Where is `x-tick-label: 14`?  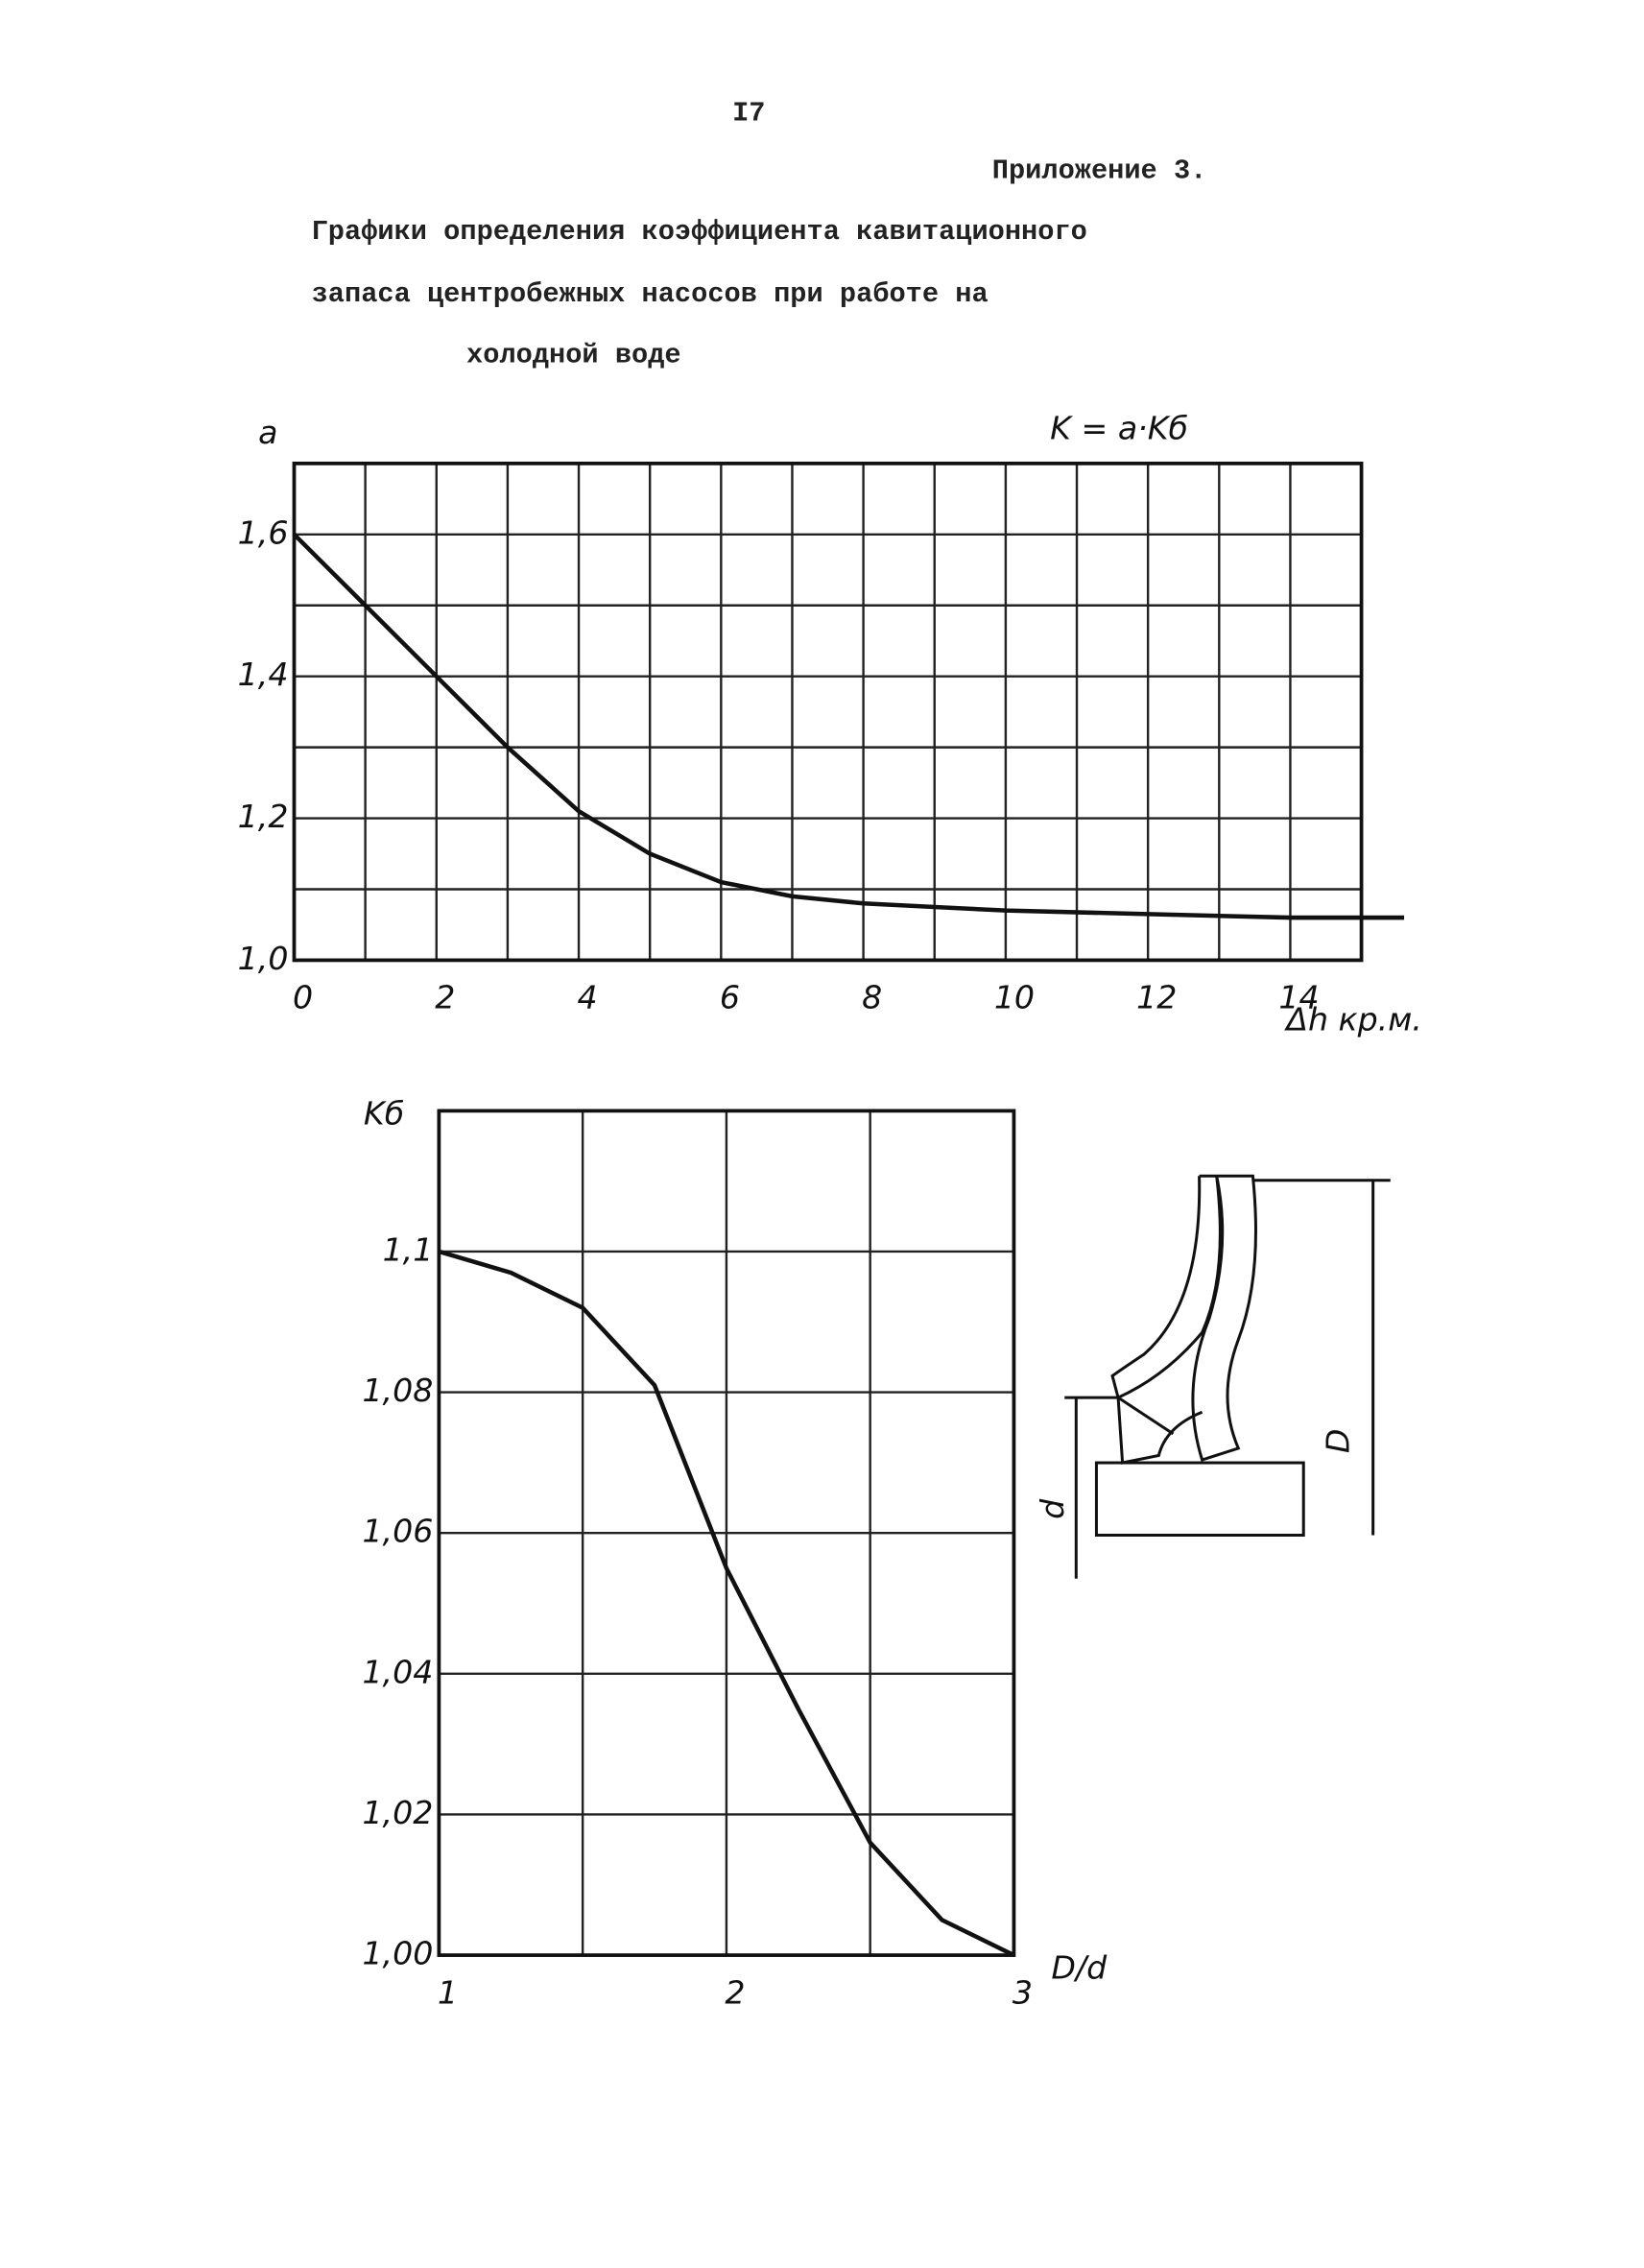 x-tick-label: 14 is located at coordinates (1299, 997).